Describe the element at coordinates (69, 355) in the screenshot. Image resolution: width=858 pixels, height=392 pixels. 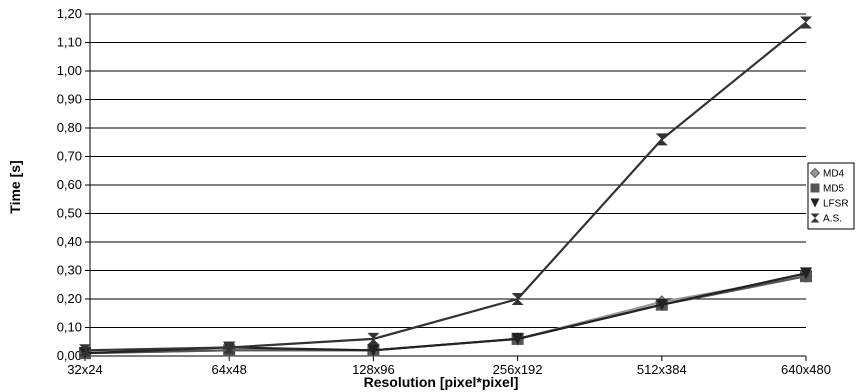
I see `y-tick-label: 0,00` at that location.